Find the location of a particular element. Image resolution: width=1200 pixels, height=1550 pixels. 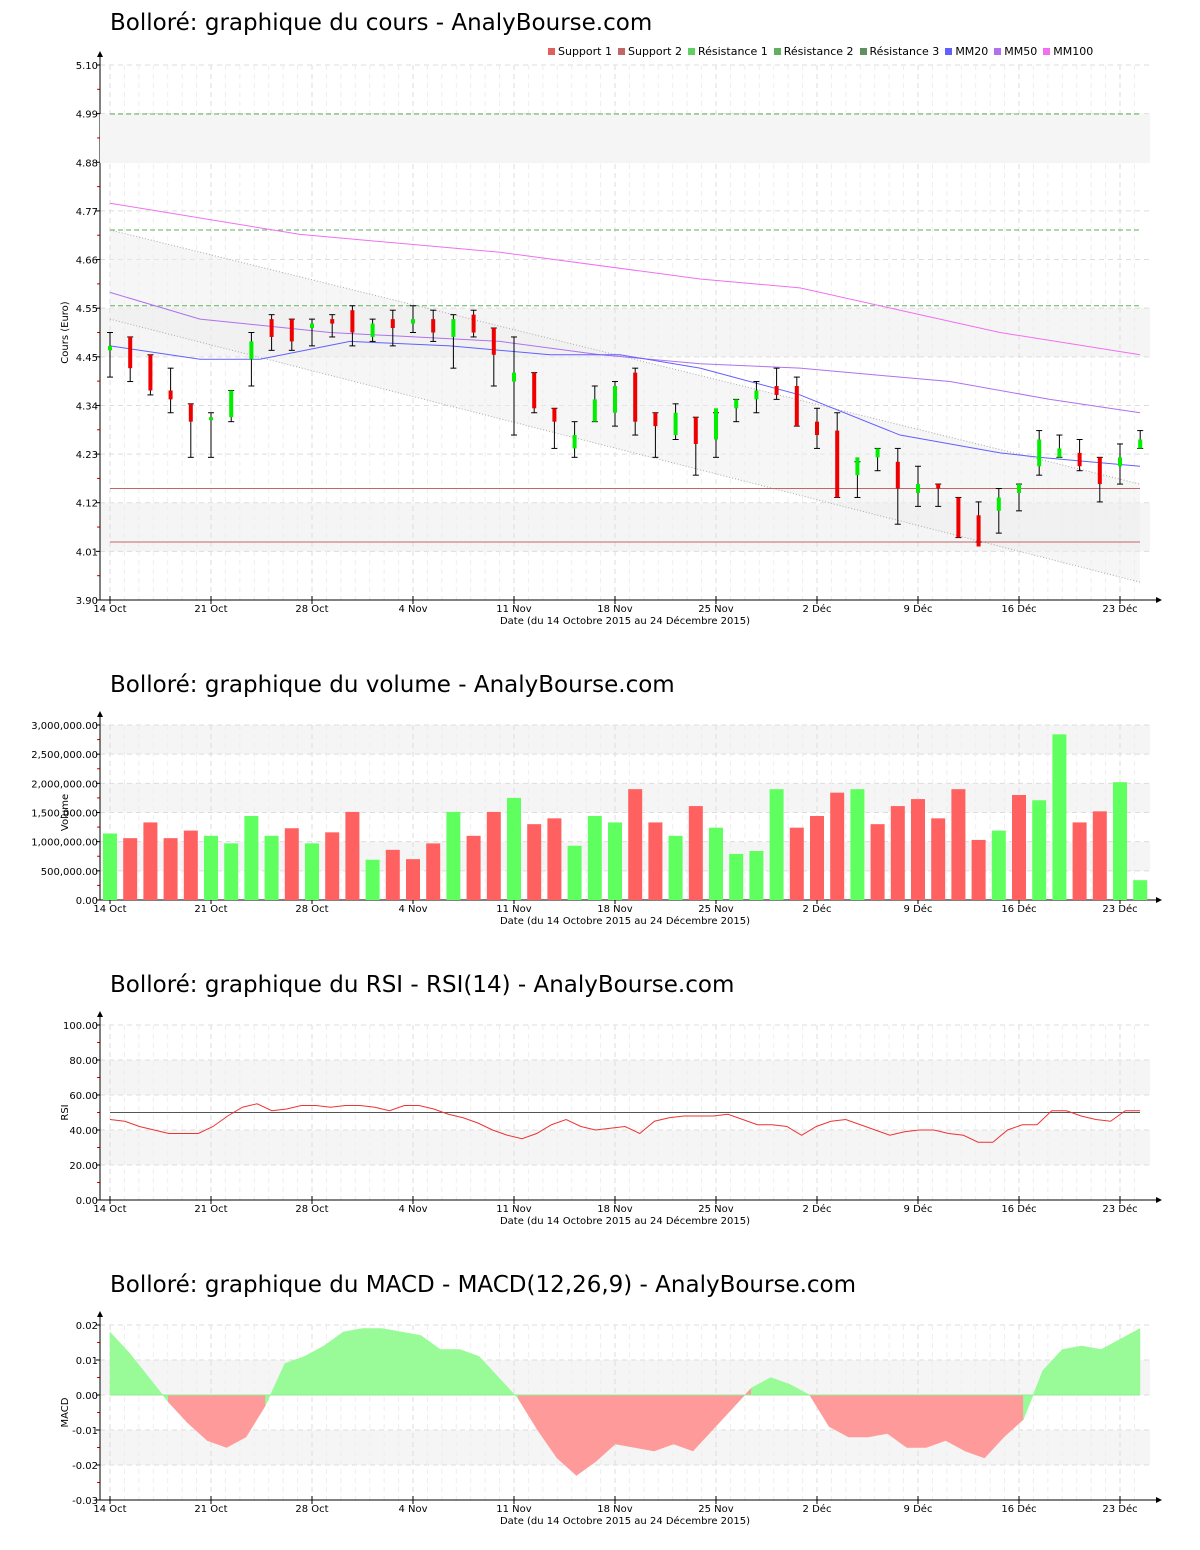

svg-text: 4.99 is located at coordinates (87, 115).